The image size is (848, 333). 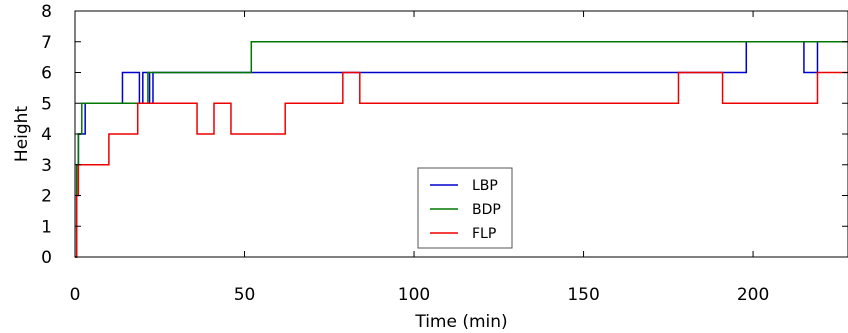 I want to click on x-tick-label: 50, so click(x=245, y=295).